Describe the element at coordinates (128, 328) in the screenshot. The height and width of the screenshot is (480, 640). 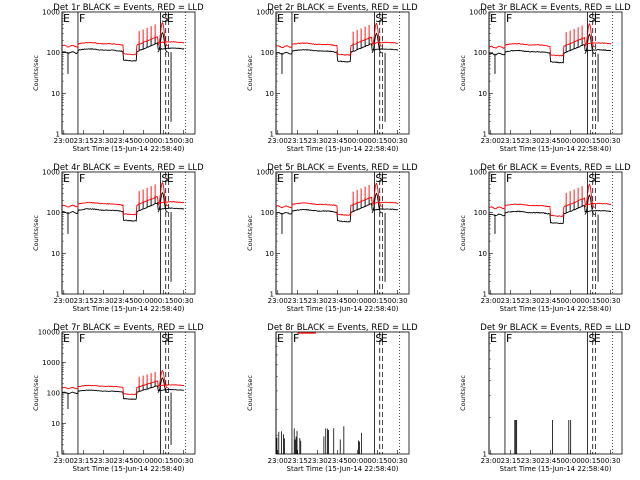
I see `chart-title: Det 7r BLACK = Events, RED = LLD` at that location.